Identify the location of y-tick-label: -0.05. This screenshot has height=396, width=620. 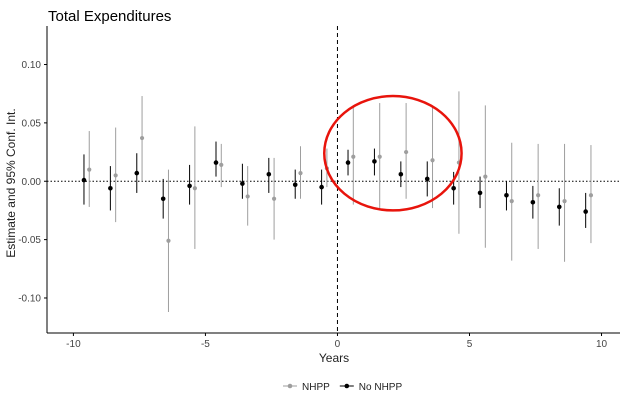
(29, 240).